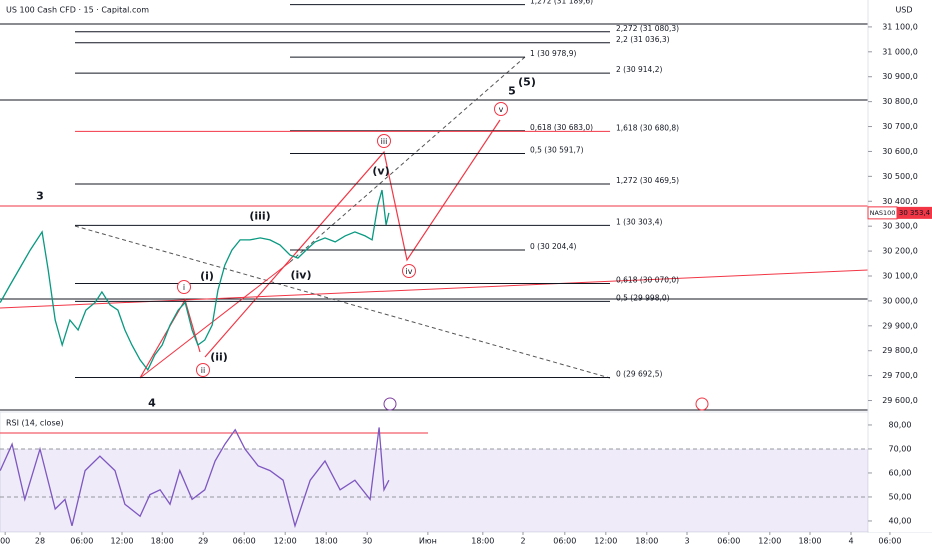 Image resolution: width=932 pixels, height=550 pixels. I want to click on y-tick-label: 30 600,0, so click(900, 151).